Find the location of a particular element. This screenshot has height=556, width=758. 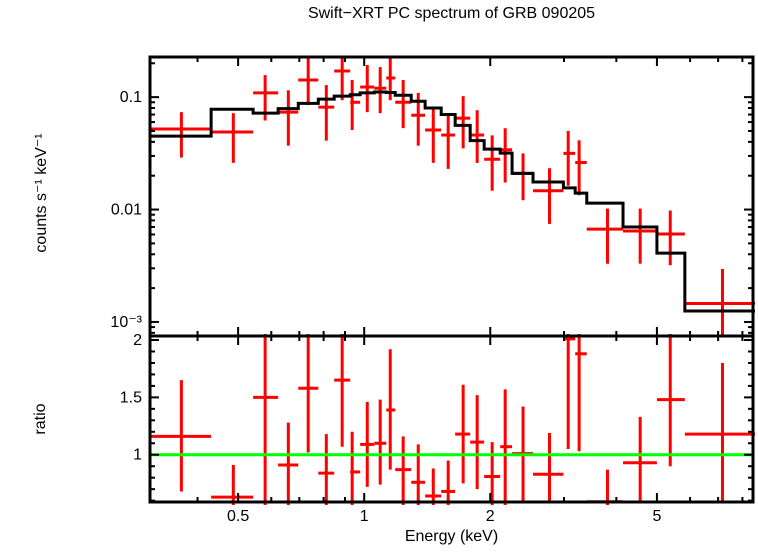

x-tick-label: 5 is located at coordinates (656, 516).